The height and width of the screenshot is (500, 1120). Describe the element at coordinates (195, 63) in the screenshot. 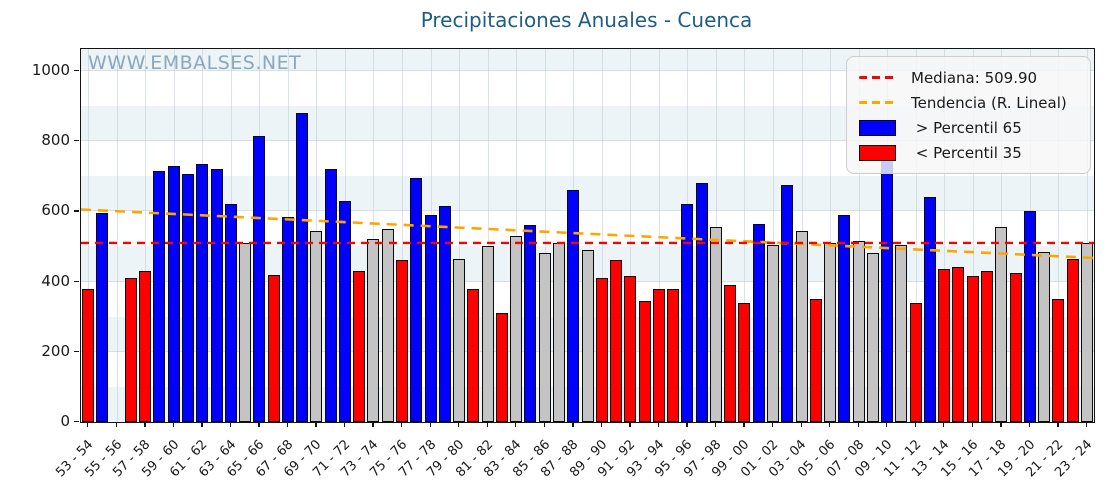

I see `watermark: WWW.EMBALSES.NET` at that location.